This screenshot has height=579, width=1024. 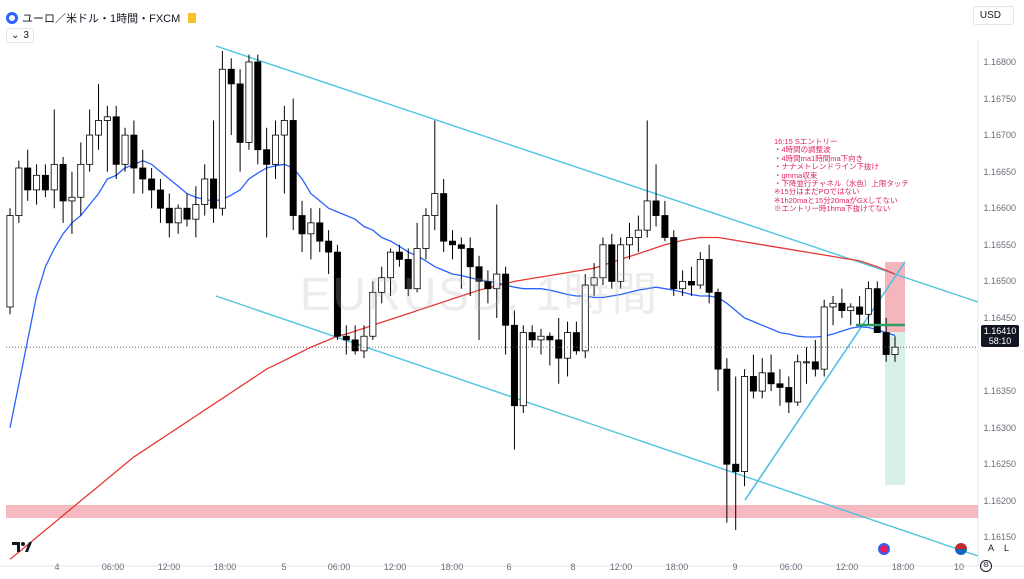 I want to click on price-tick-label: 1.16800, so click(x=999, y=61).